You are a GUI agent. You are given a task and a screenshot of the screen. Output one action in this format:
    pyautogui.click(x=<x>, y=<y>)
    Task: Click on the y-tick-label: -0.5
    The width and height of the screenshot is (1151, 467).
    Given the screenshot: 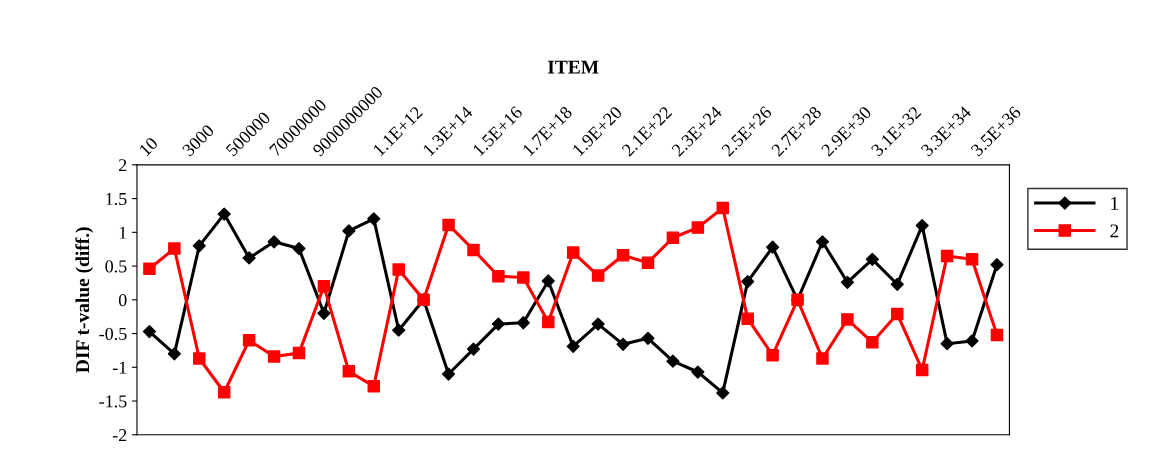 What is the action you would take?
    pyautogui.click(x=113, y=334)
    